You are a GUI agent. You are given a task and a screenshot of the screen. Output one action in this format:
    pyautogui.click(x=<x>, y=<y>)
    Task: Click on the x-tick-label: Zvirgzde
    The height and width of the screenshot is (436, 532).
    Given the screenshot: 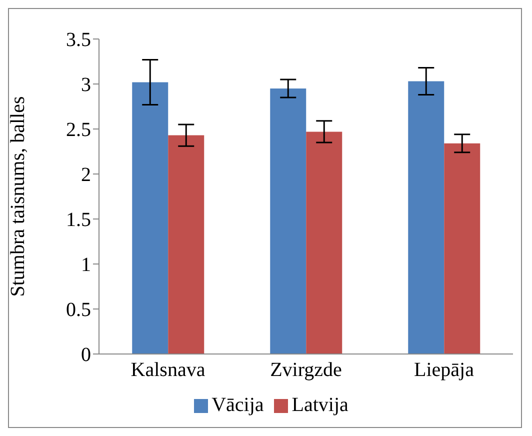 What is the action you would take?
    pyautogui.click(x=306, y=370)
    